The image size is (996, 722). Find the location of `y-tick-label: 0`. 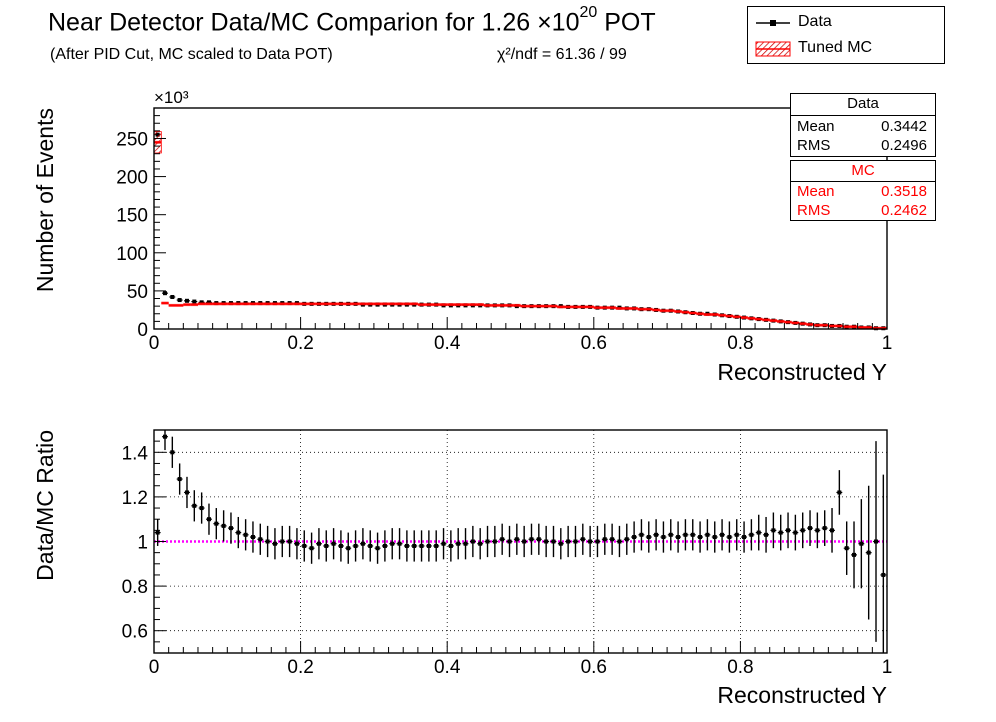

y-tick-label: 0 is located at coordinates (142, 330).